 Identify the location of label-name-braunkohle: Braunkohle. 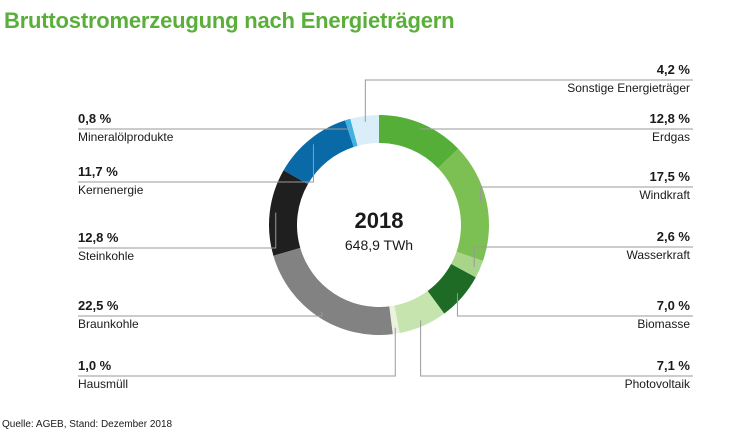
(108, 324).